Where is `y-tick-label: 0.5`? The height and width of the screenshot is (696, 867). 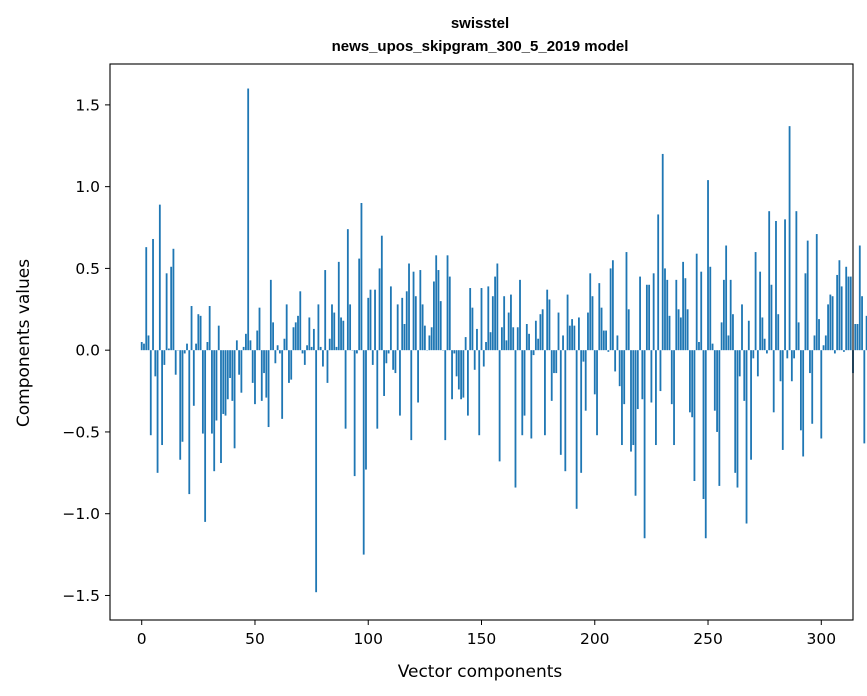 y-tick-label: 0.5 is located at coordinates (87, 269).